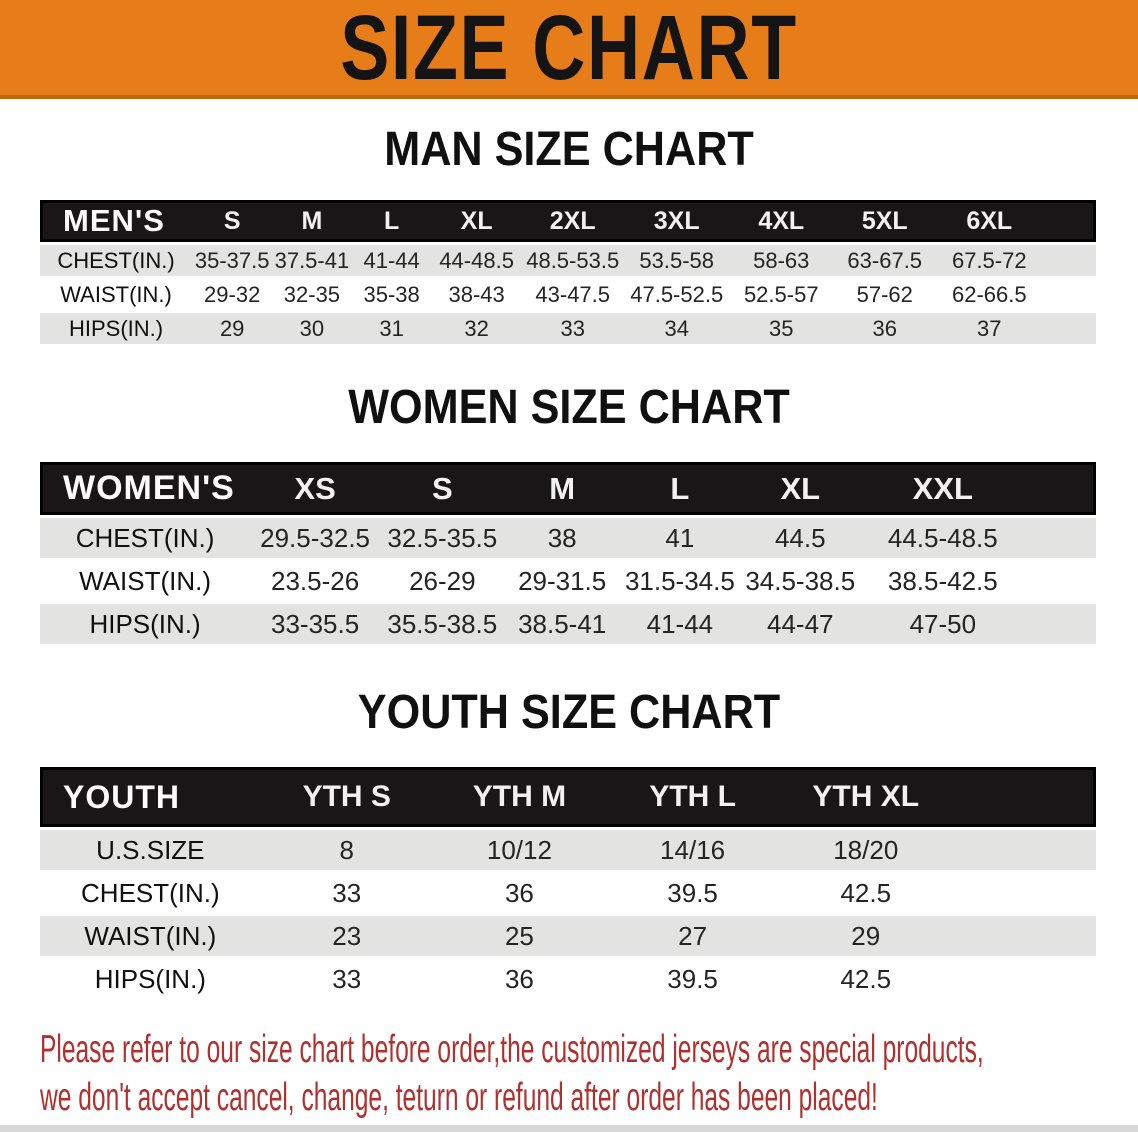 This screenshot has height=1132, width=1138. What do you see at coordinates (866, 850) in the screenshot?
I see `size-value-cell: 18/20` at bounding box center [866, 850].